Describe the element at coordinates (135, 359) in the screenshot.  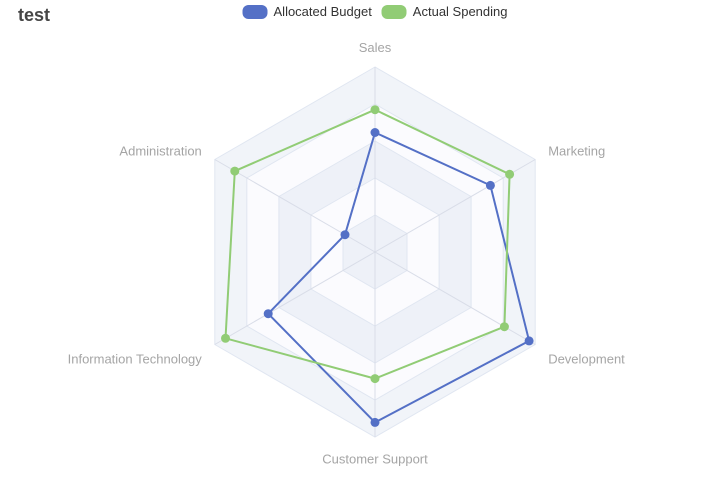
I see `radar-axis-label: Information Technology` at that location.